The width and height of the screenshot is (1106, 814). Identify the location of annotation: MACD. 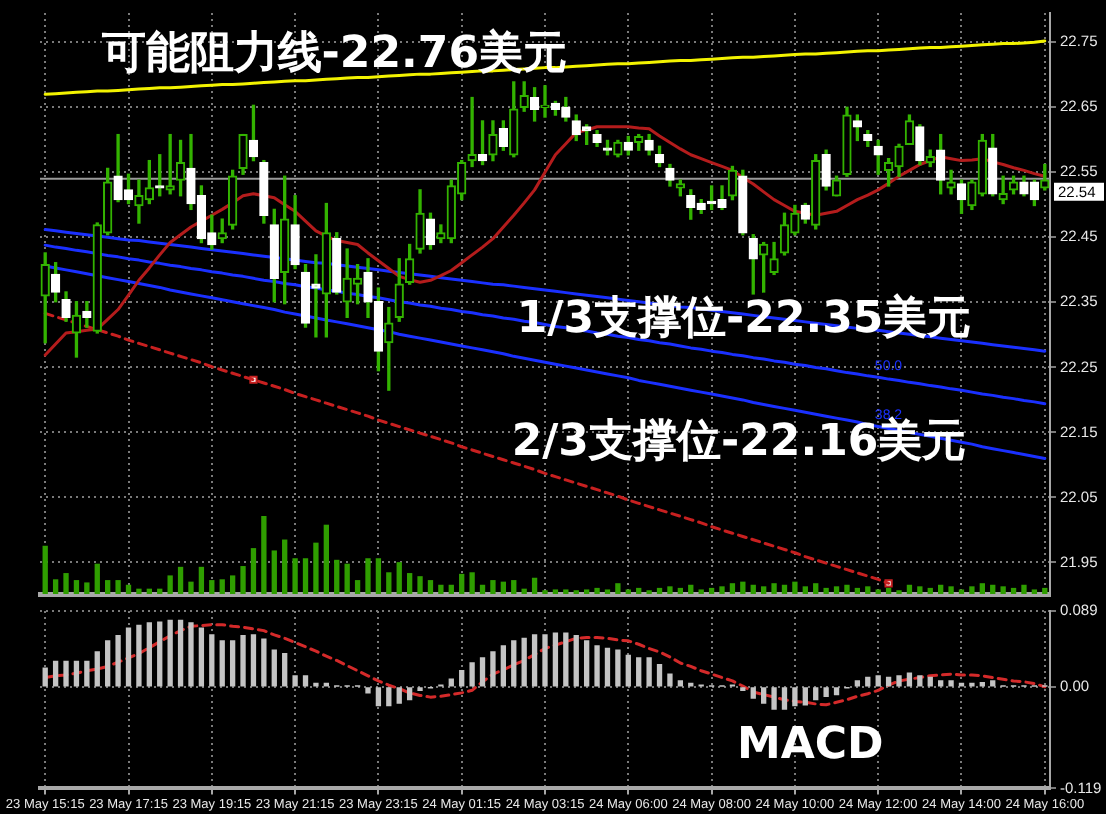
(810, 745).